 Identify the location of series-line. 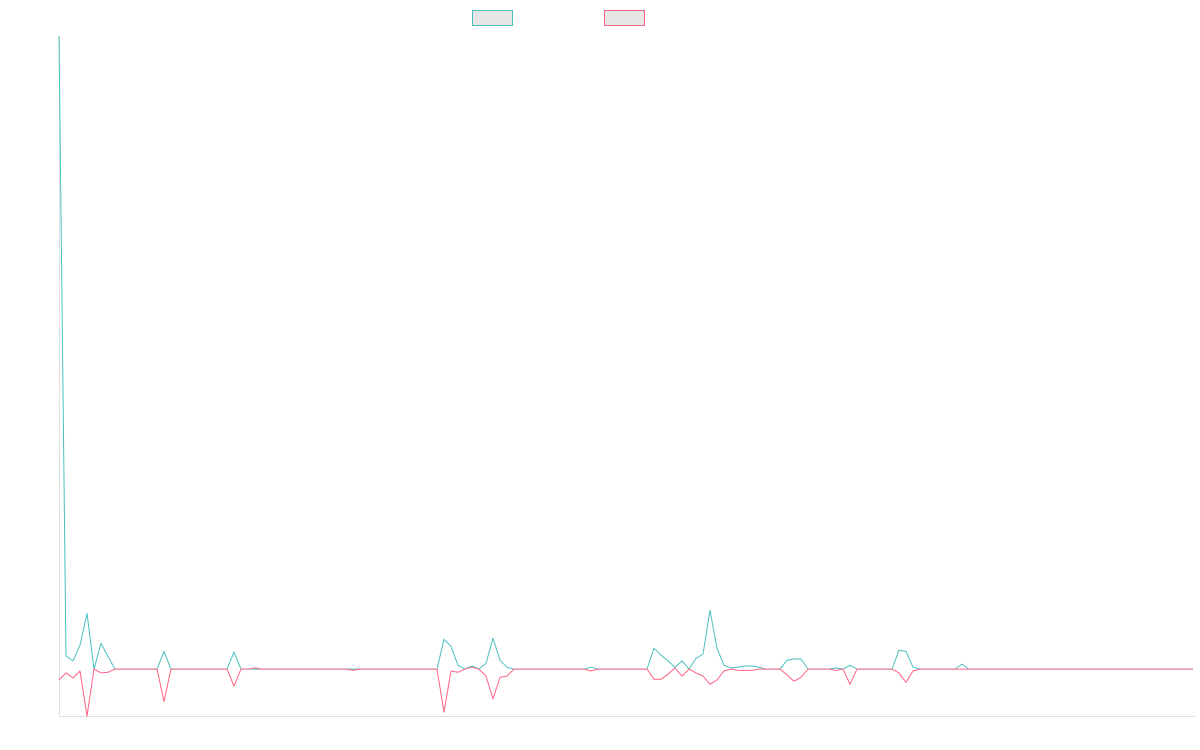
(625, 691).